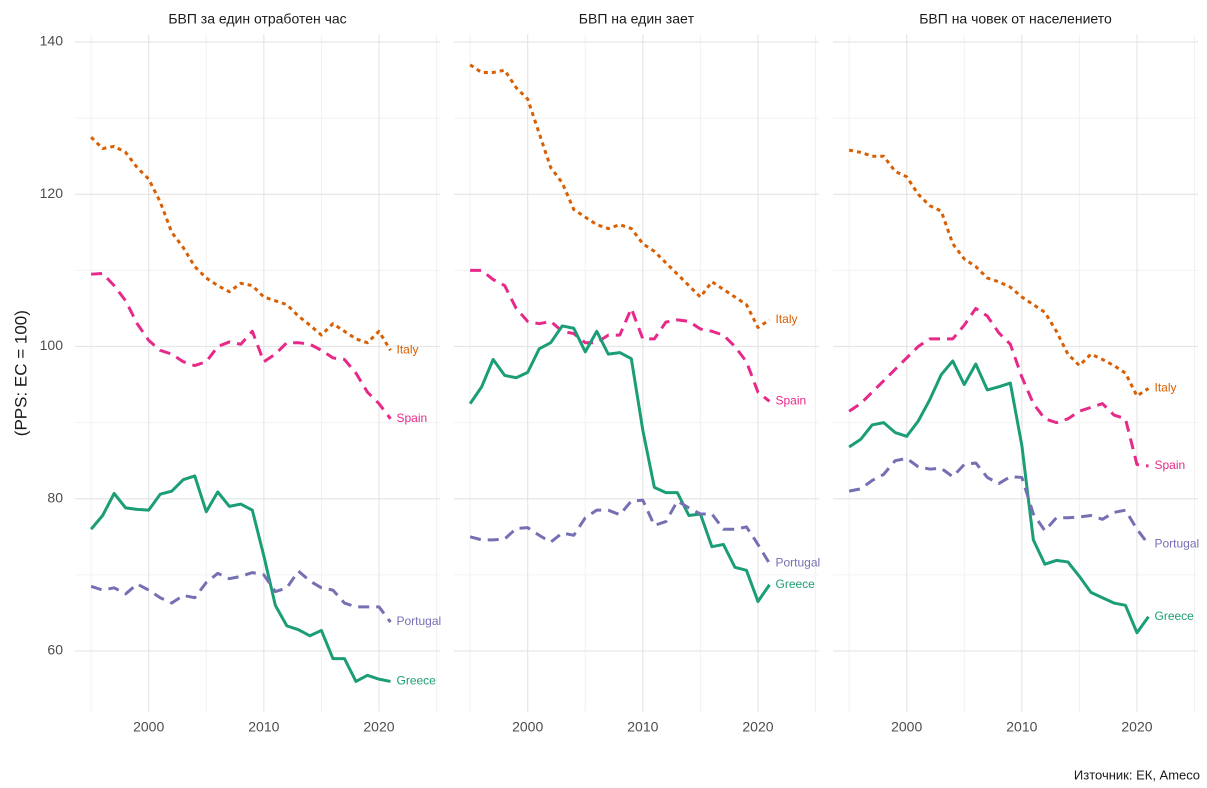 The height and width of the screenshot is (788, 1207). Describe the element at coordinates (52, 193) in the screenshot. I see `y-tick-label: 120` at that location.